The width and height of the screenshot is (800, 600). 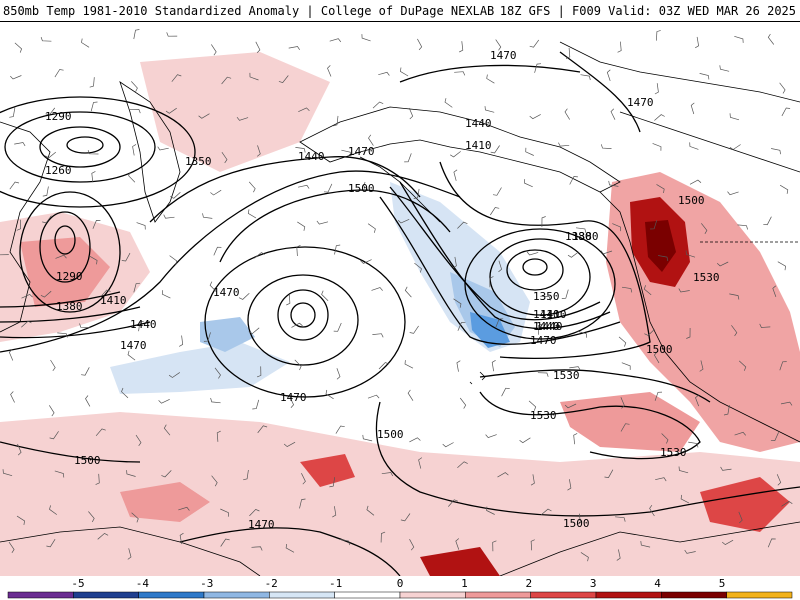 I want to click on colorbar-tick-label: 0, so click(x=400, y=583).